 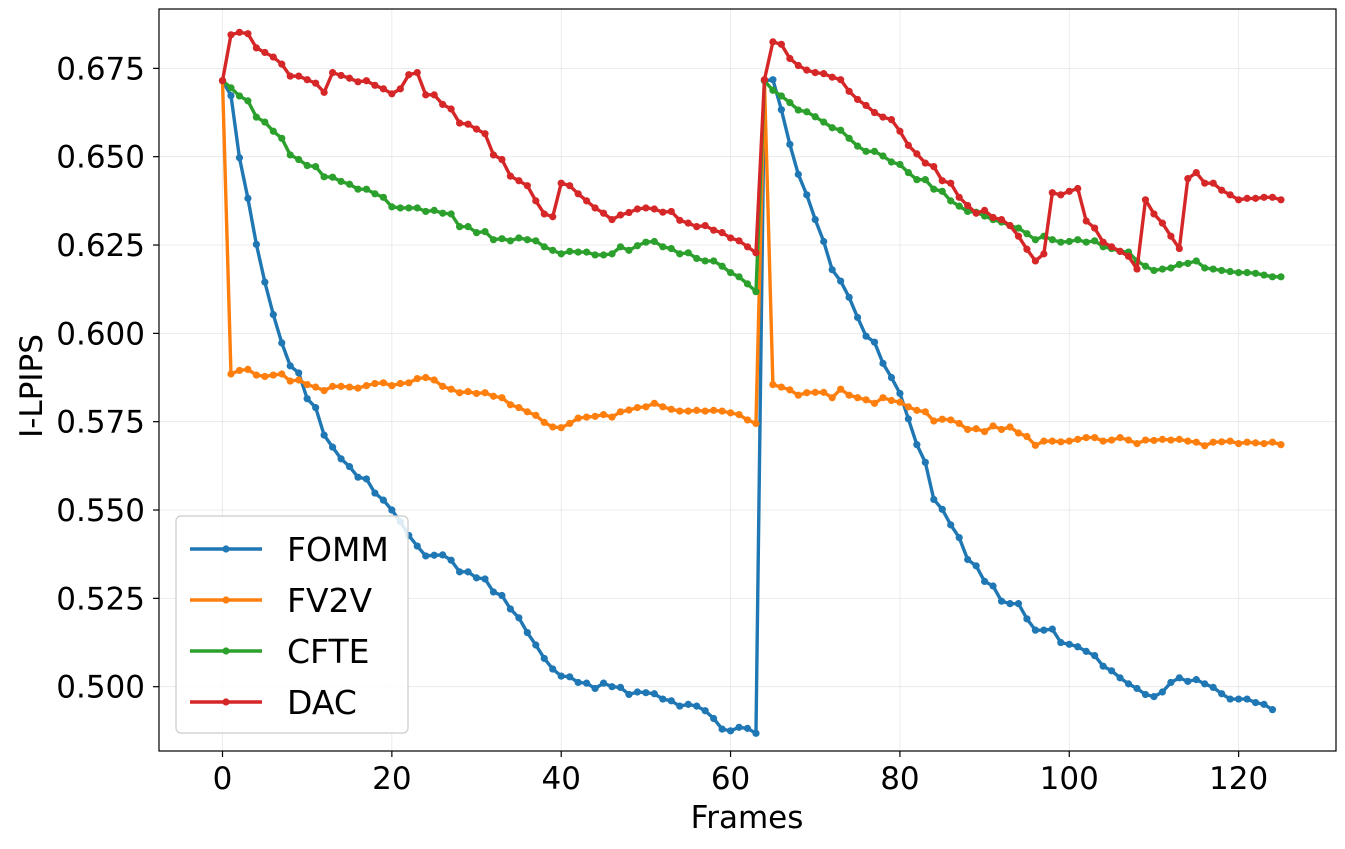 What do you see at coordinates (730, 779) in the screenshot?
I see `x-tick-label: 60` at bounding box center [730, 779].